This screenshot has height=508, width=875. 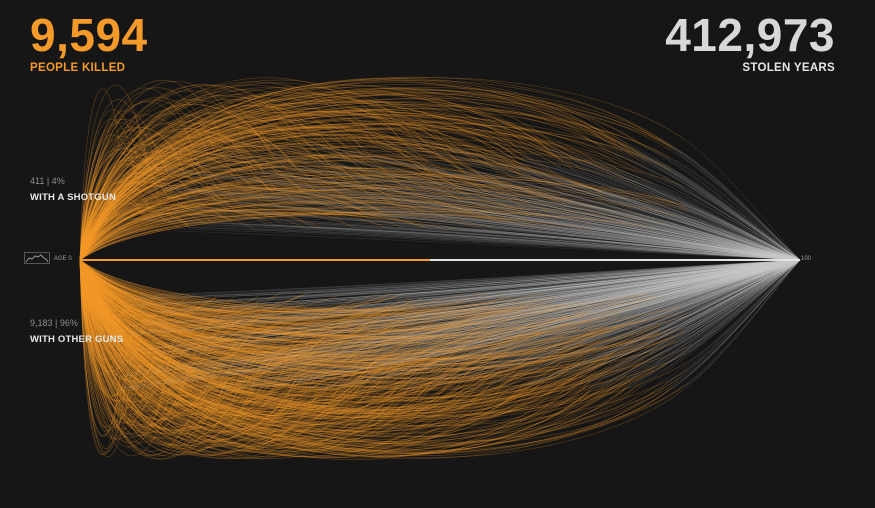 I want to click on age-histogram-icon, so click(x=37, y=258).